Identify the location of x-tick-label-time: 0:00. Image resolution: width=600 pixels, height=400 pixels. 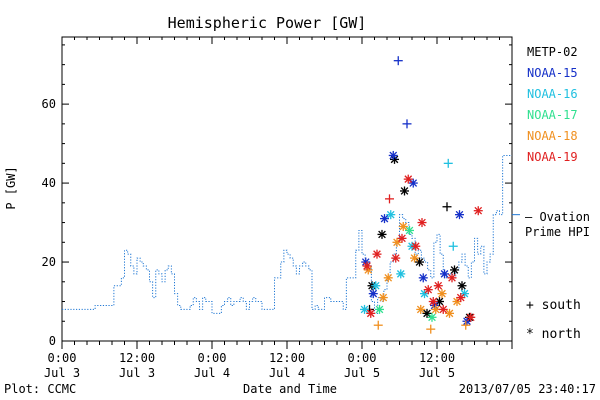
(212, 358).